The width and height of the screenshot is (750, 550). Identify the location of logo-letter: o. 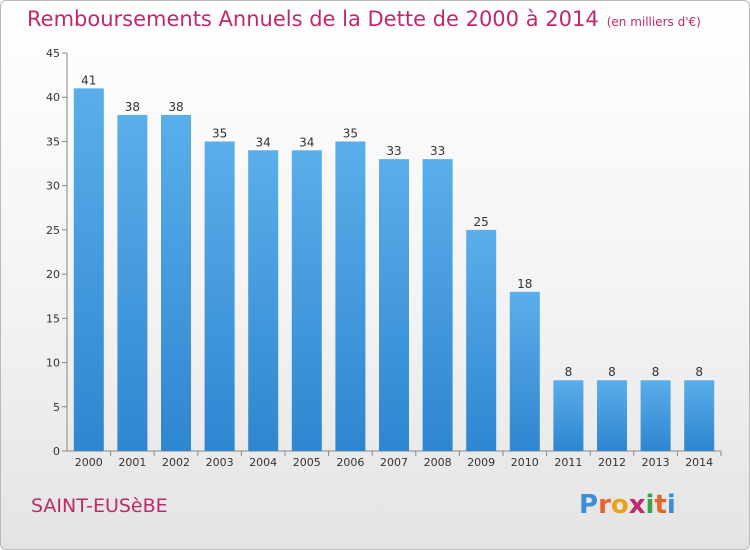
(619, 505).